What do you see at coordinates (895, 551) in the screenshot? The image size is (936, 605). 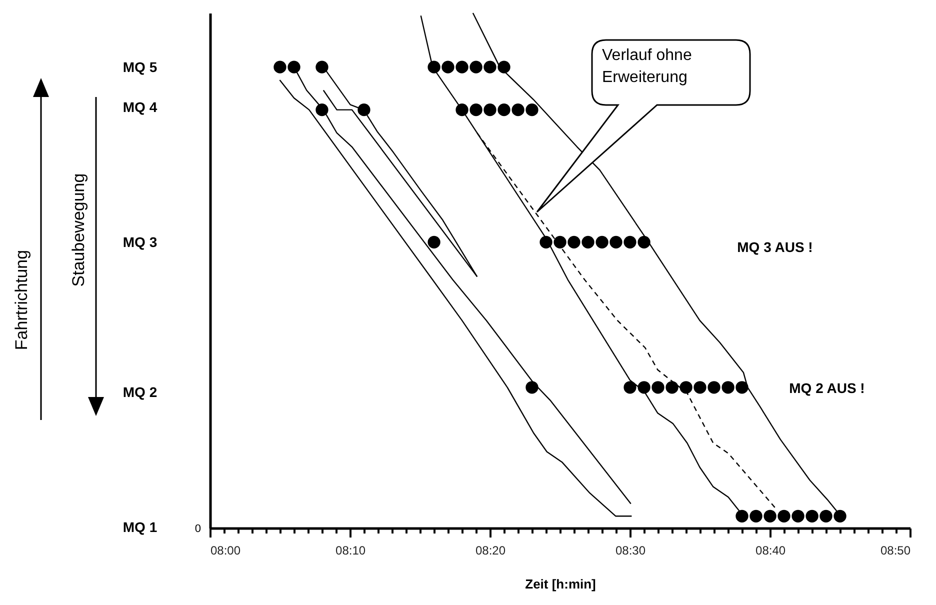 I see `x-tick-label: 08:50` at bounding box center [895, 551].